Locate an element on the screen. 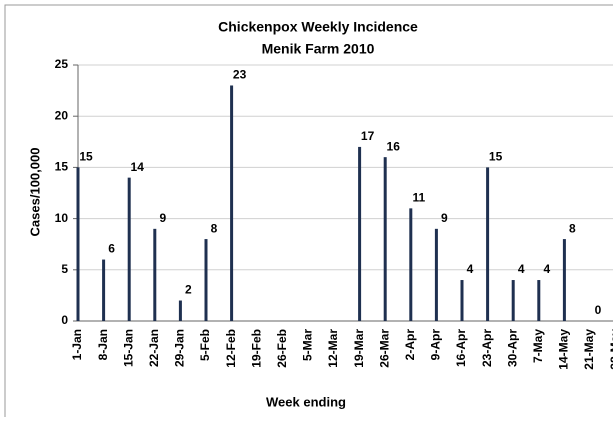  data-label: 0 is located at coordinates (598, 310).